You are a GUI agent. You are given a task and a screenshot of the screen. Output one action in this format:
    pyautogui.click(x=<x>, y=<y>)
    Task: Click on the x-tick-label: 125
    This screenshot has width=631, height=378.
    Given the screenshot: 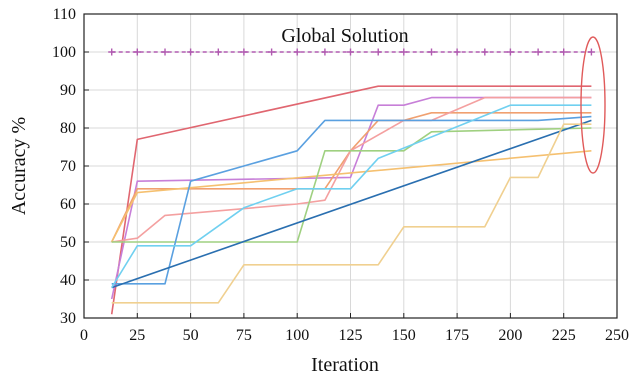 What is the action you would take?
    pyautogui.click(x=351, y=335)
    